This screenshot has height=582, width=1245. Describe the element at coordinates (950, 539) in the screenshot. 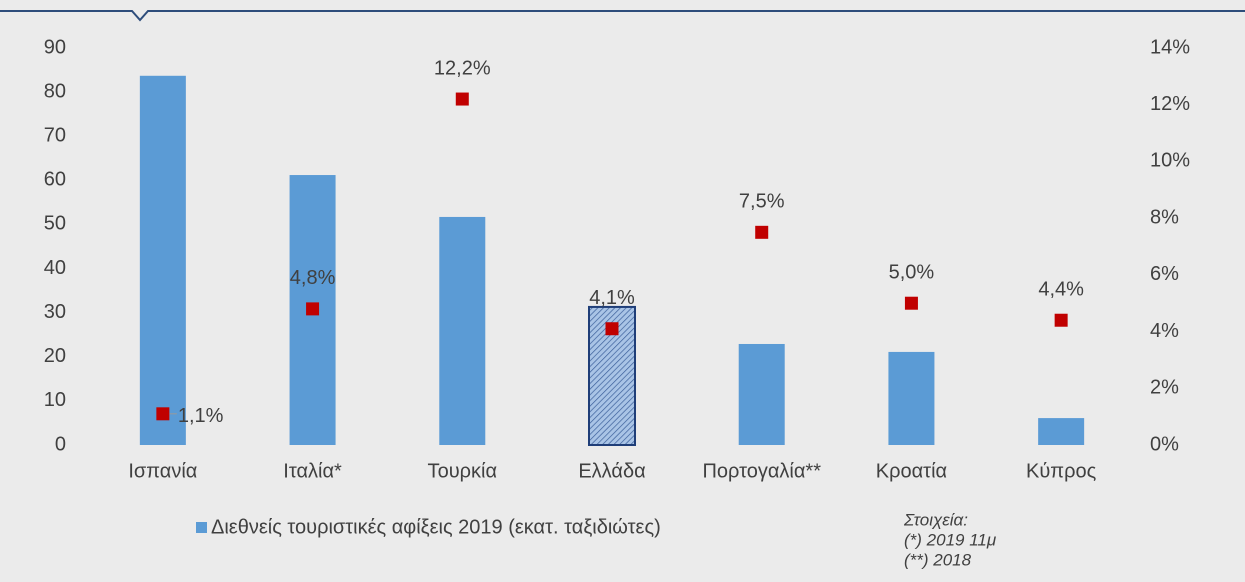

I see `note: (*) 2019 11μ` at that location.